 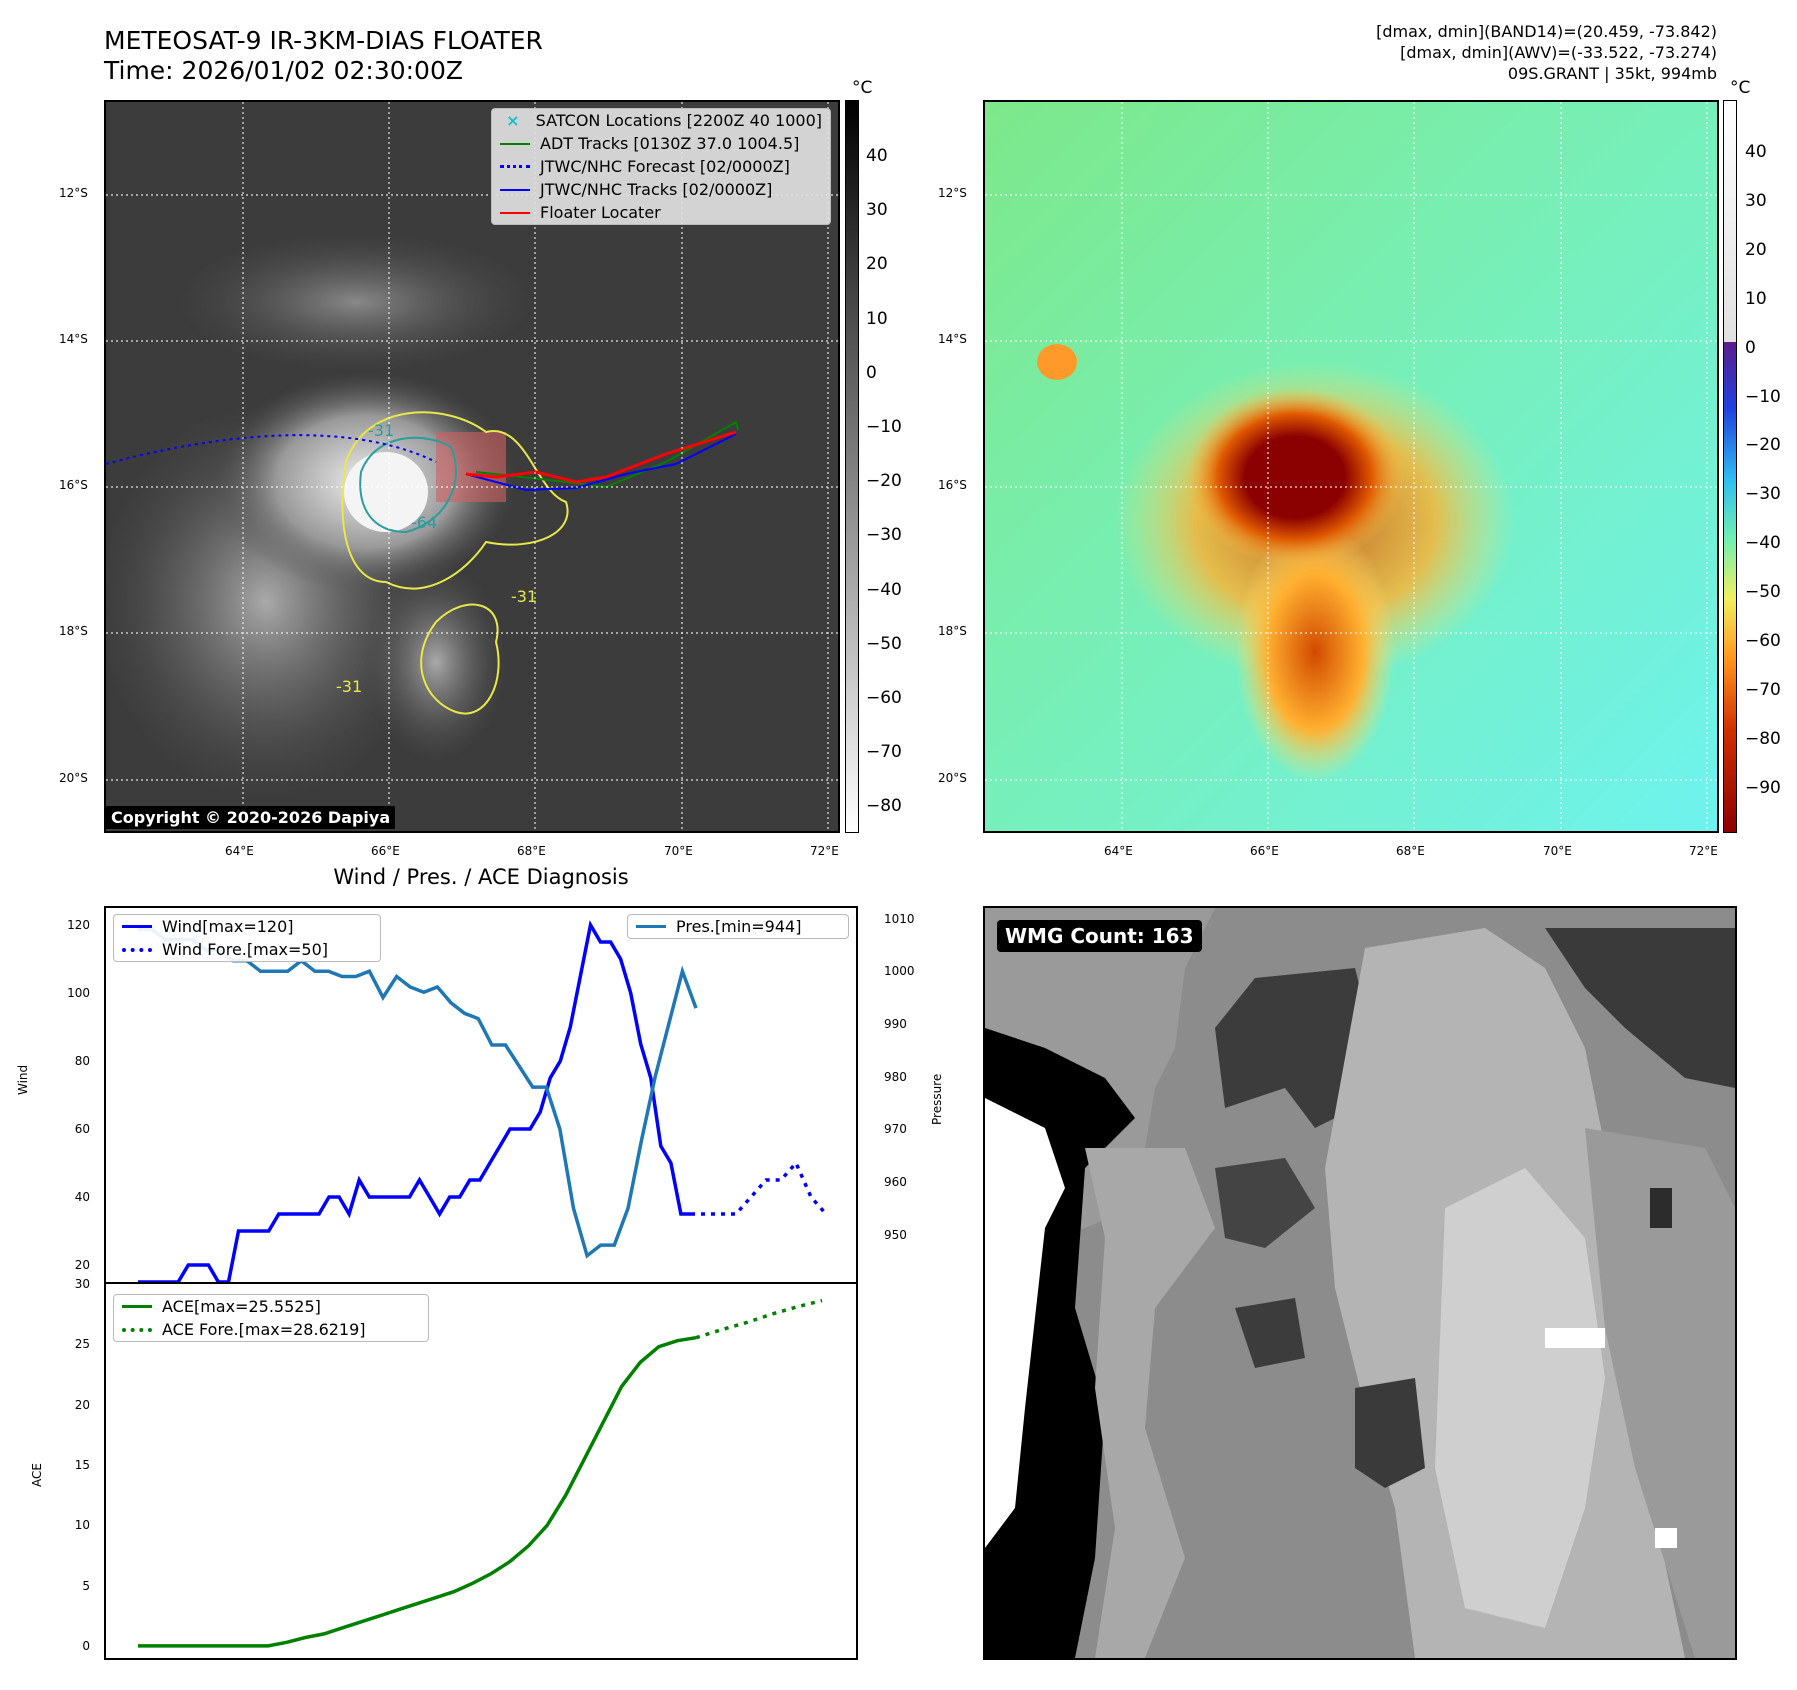 I want to click on diag-tick-label: 60, so click(x=82, y=1129).